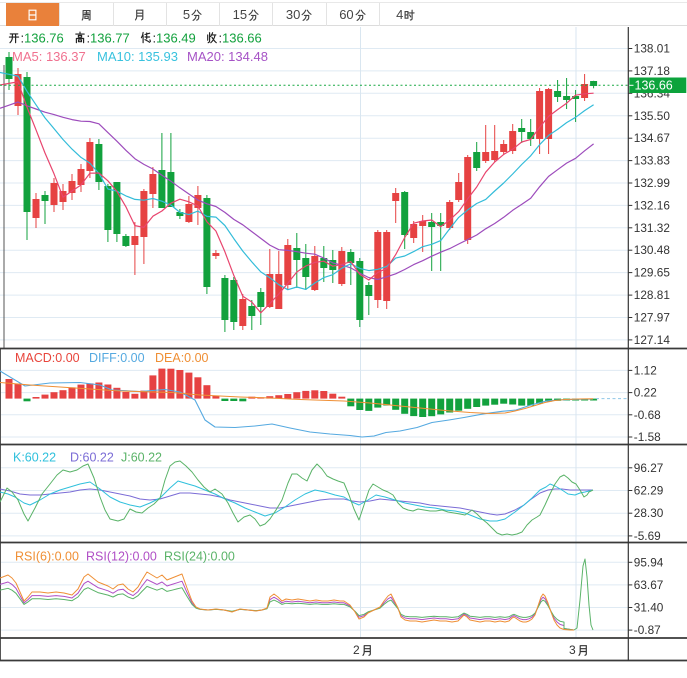  Describe the element at coordinates (652, 116) in the screenshot. I see `svg-text: 135.50` at that location.